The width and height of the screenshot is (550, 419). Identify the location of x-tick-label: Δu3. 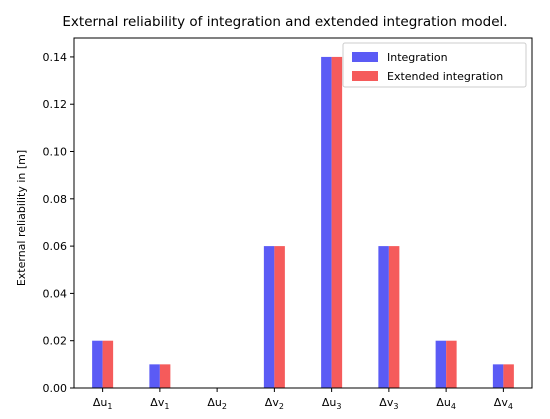
(332, 403).